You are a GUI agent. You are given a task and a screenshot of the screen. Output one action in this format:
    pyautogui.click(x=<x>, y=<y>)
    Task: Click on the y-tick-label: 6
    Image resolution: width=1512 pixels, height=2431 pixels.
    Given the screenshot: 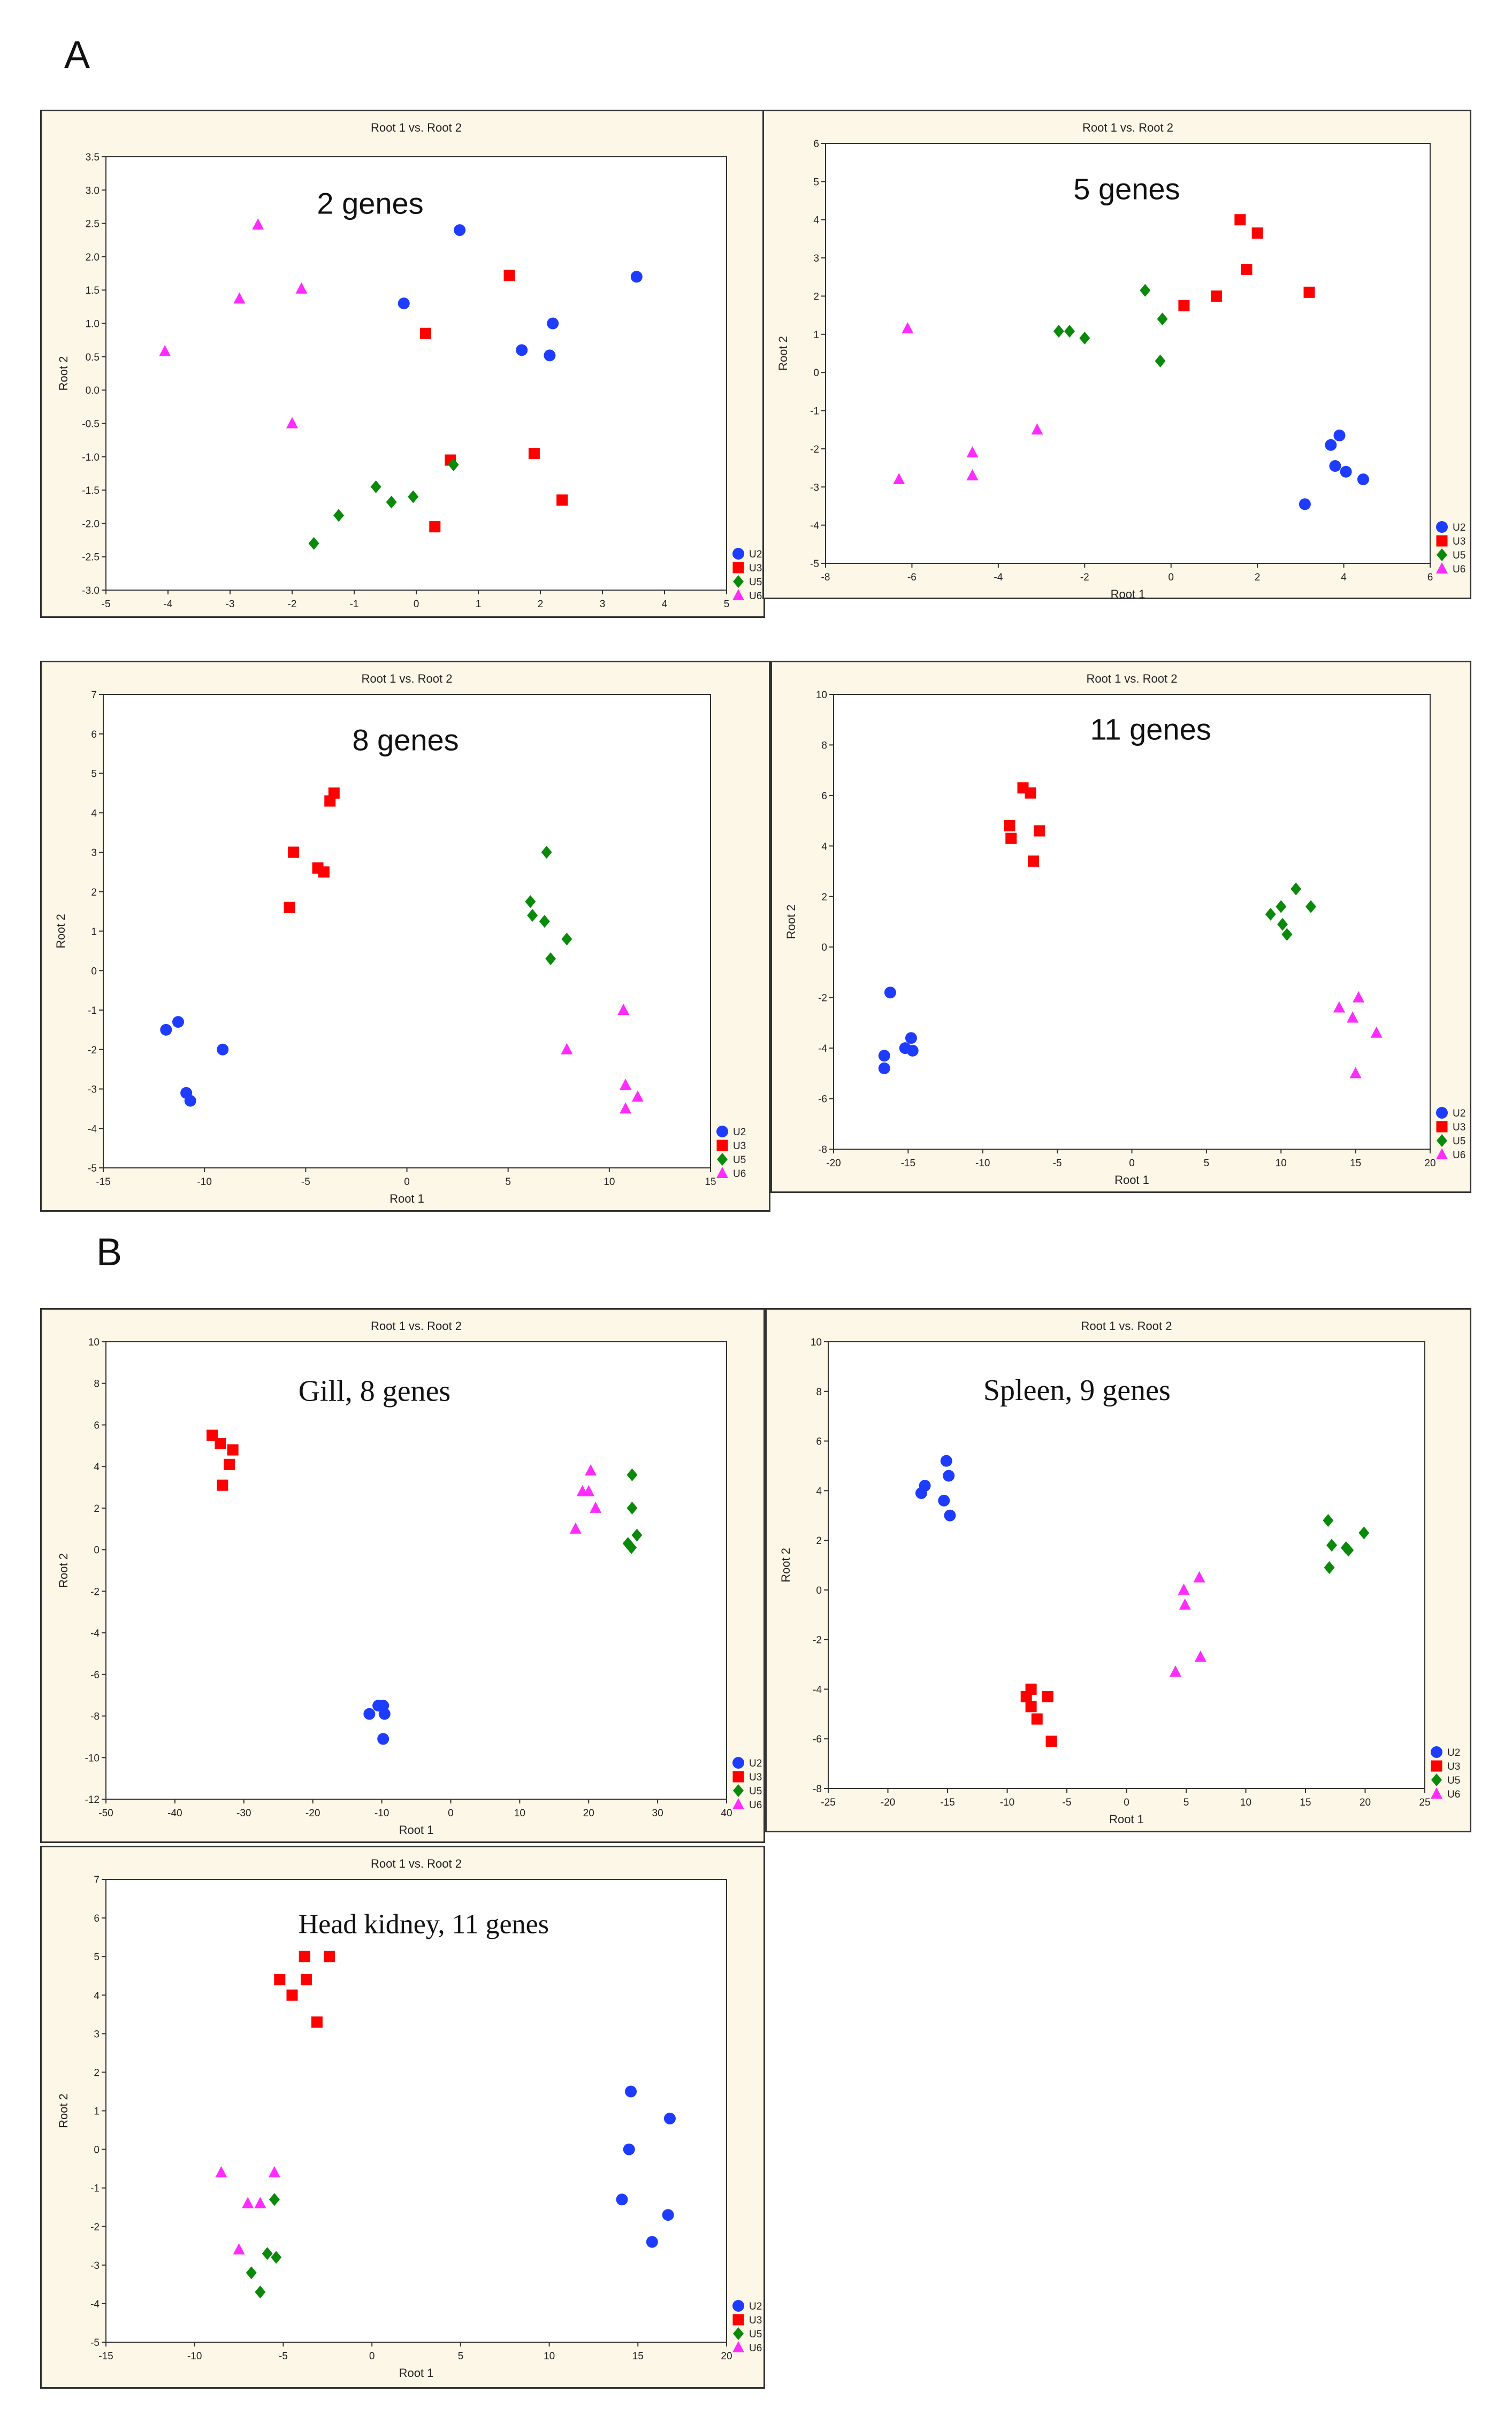 What is the action you would take?
    pyautogui.click(x=816, y=144)
    